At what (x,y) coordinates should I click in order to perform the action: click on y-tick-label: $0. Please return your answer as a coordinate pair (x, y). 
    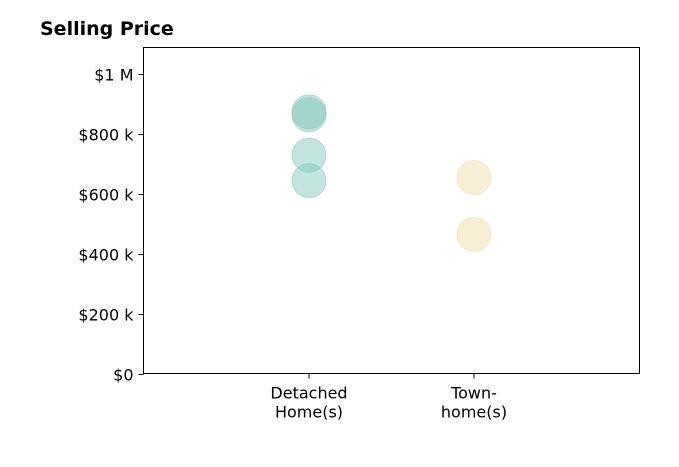
    Looking at the image, I should click on (123, 375).